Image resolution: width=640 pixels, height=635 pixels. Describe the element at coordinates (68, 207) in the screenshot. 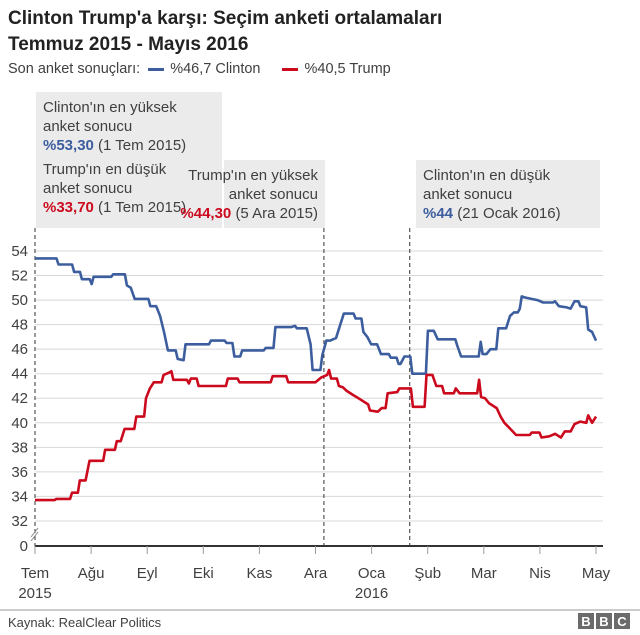

I see `annotation-trump-low-value: %33,70` at that location.